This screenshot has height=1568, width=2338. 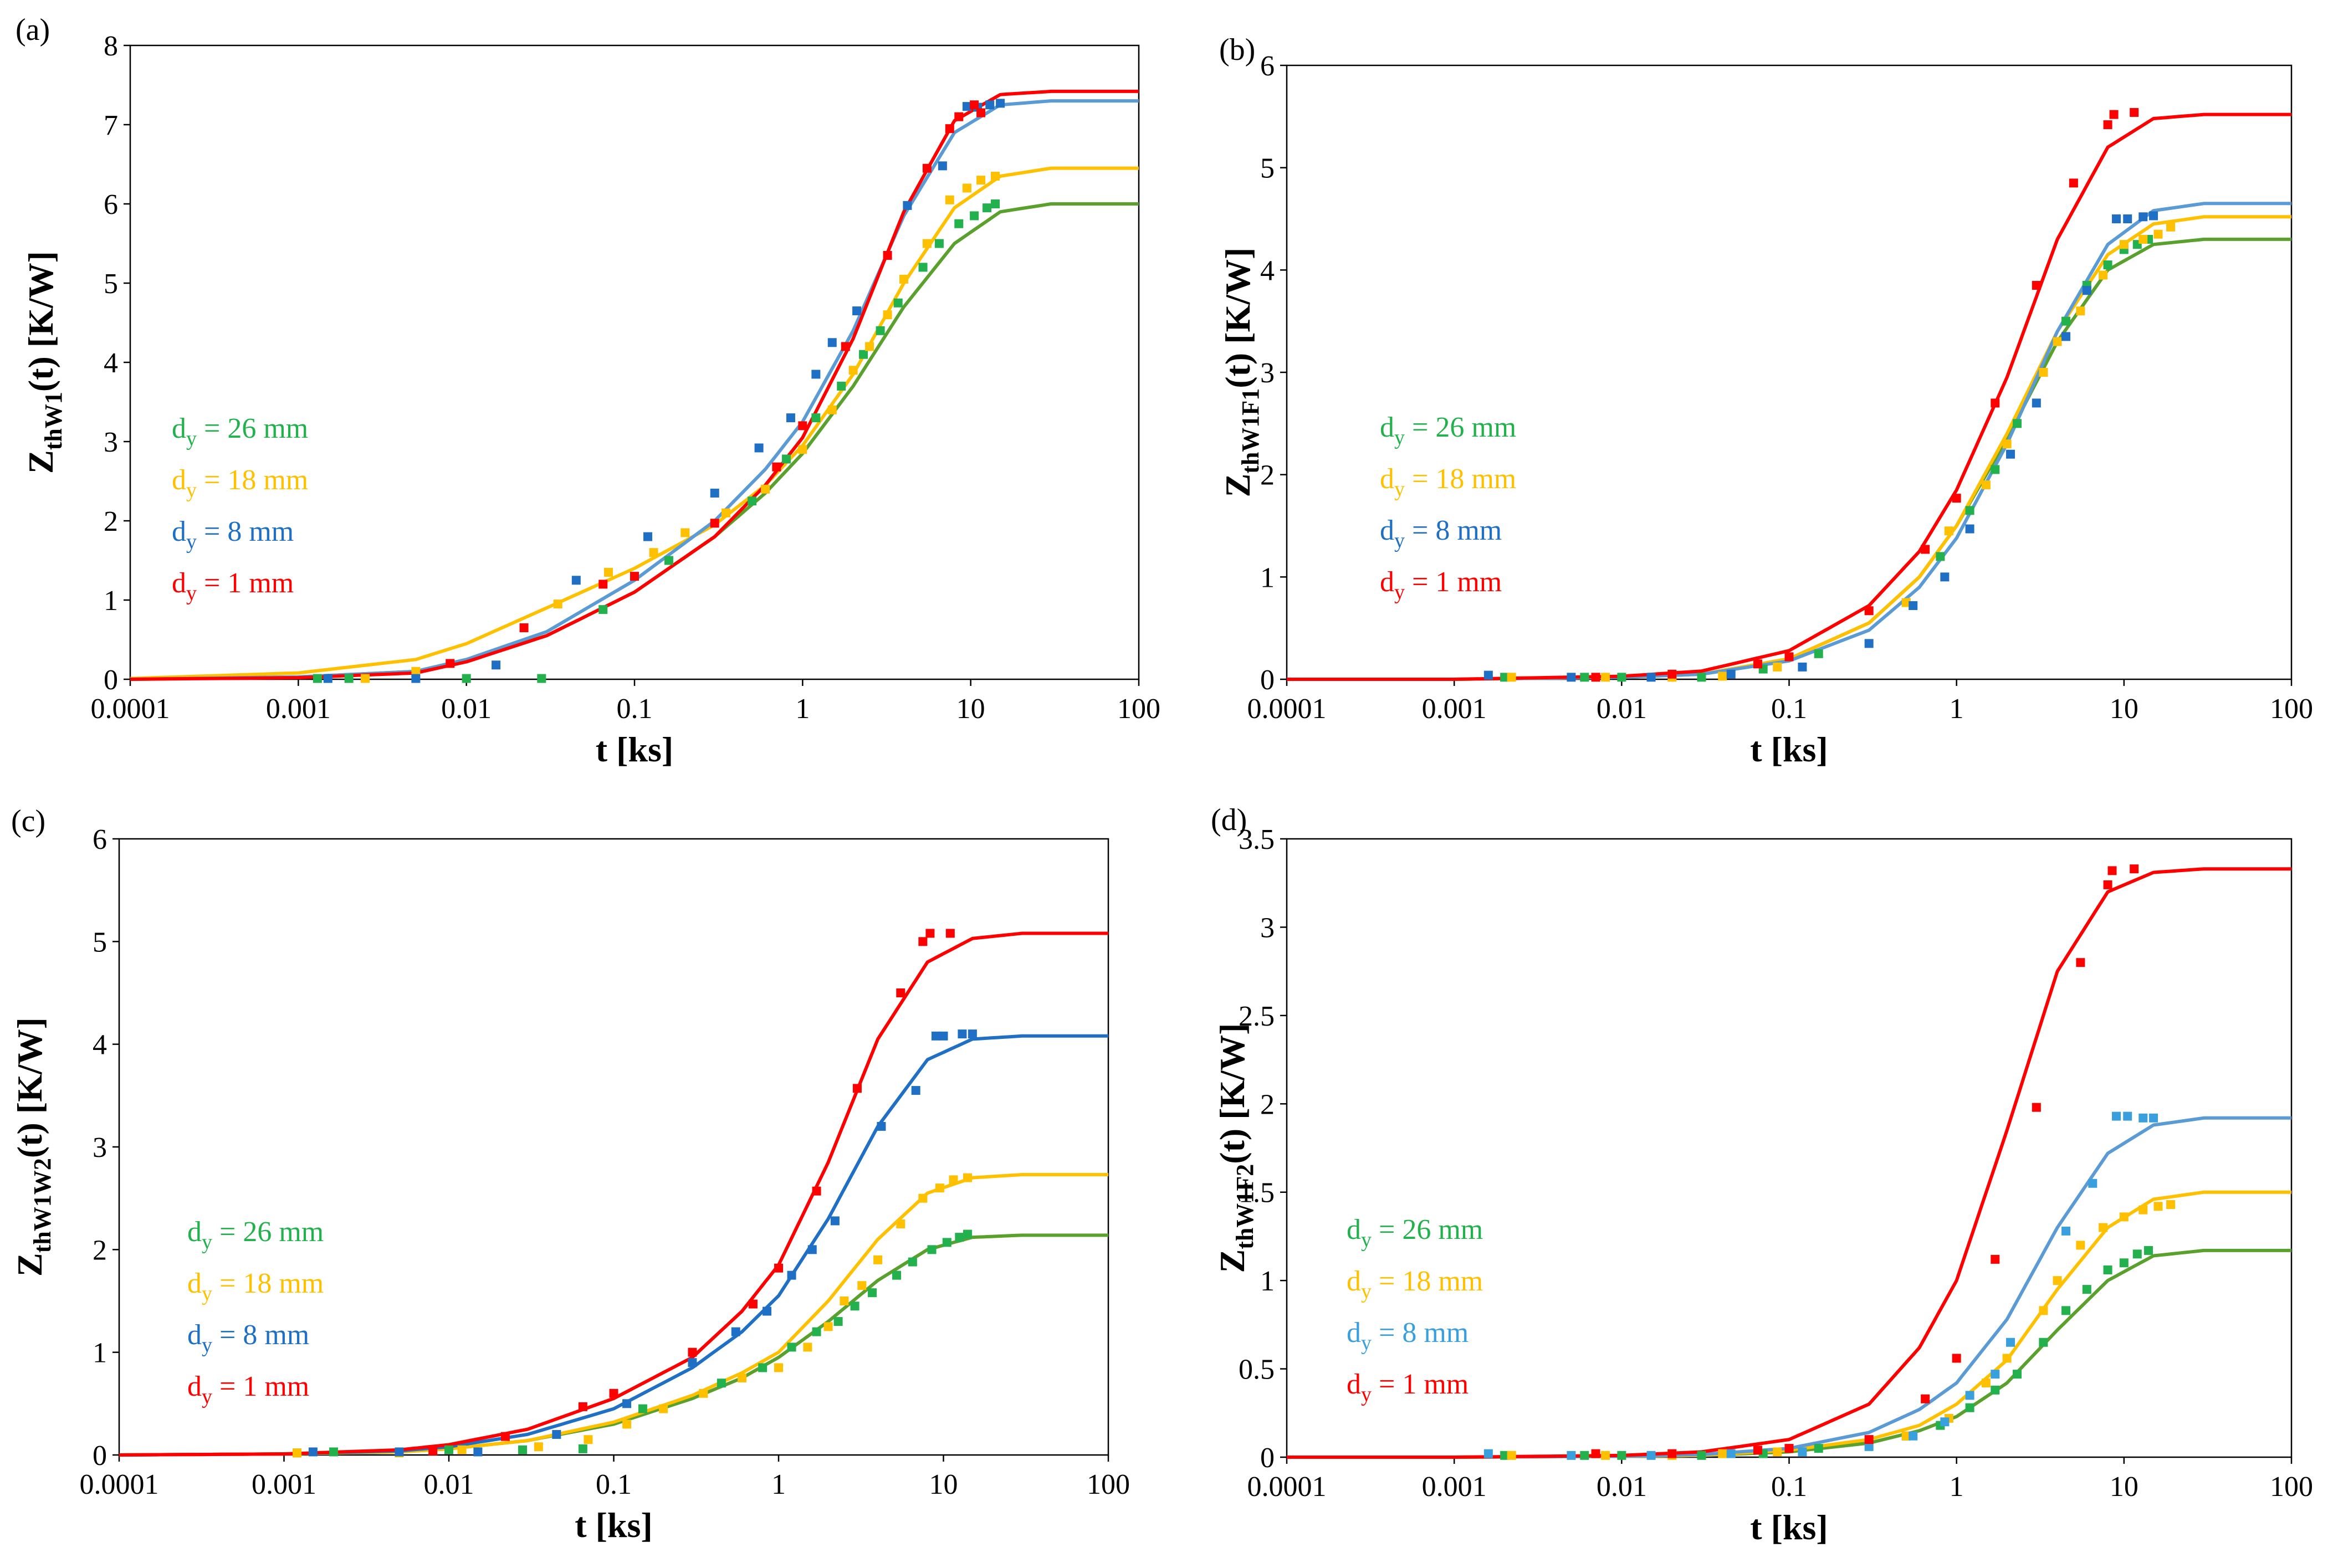 I want to click on y-tick-label: 2.5, so click(x=1257, y=1016).